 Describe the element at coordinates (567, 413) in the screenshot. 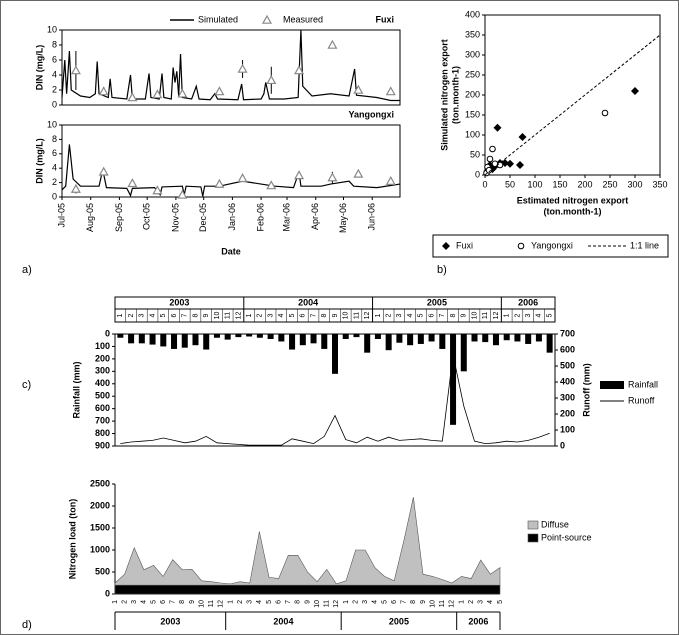

I see `y2-tick-label: 200` at that location.